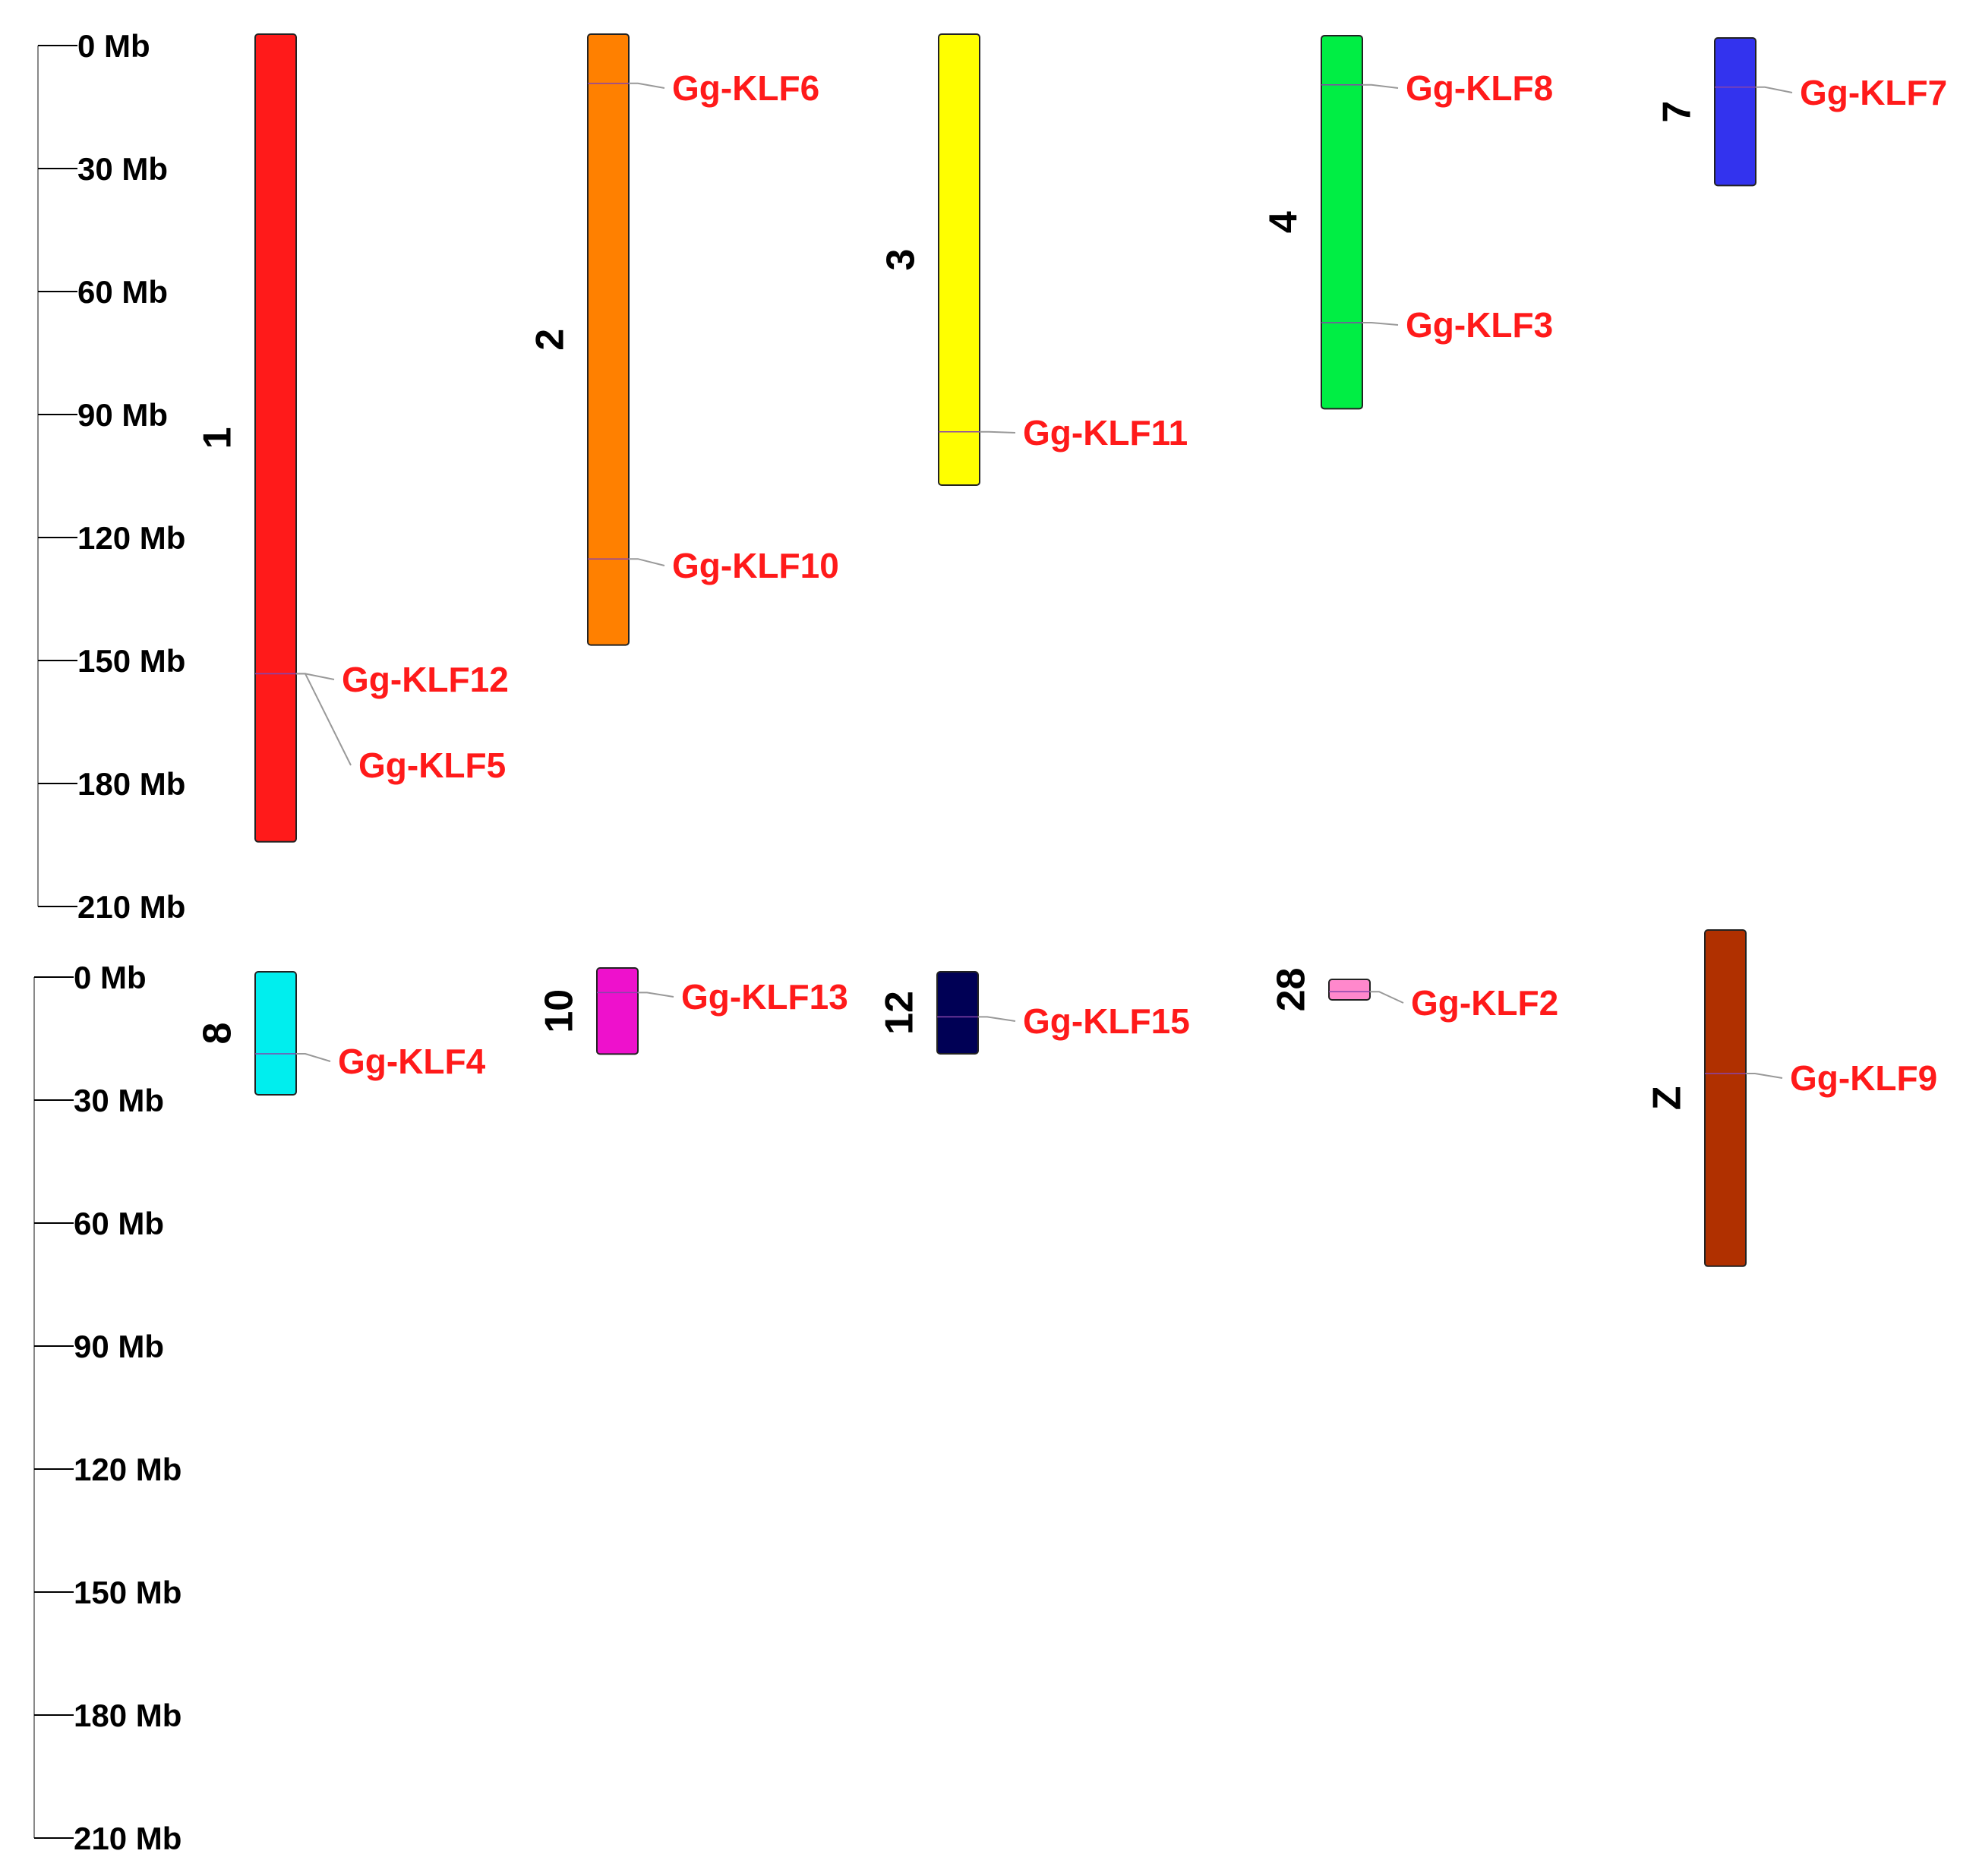  What do you see at coordinates (218, 438) in the screenshot?
I see `chromosome-label: 1` at bounding box center [218, 438].